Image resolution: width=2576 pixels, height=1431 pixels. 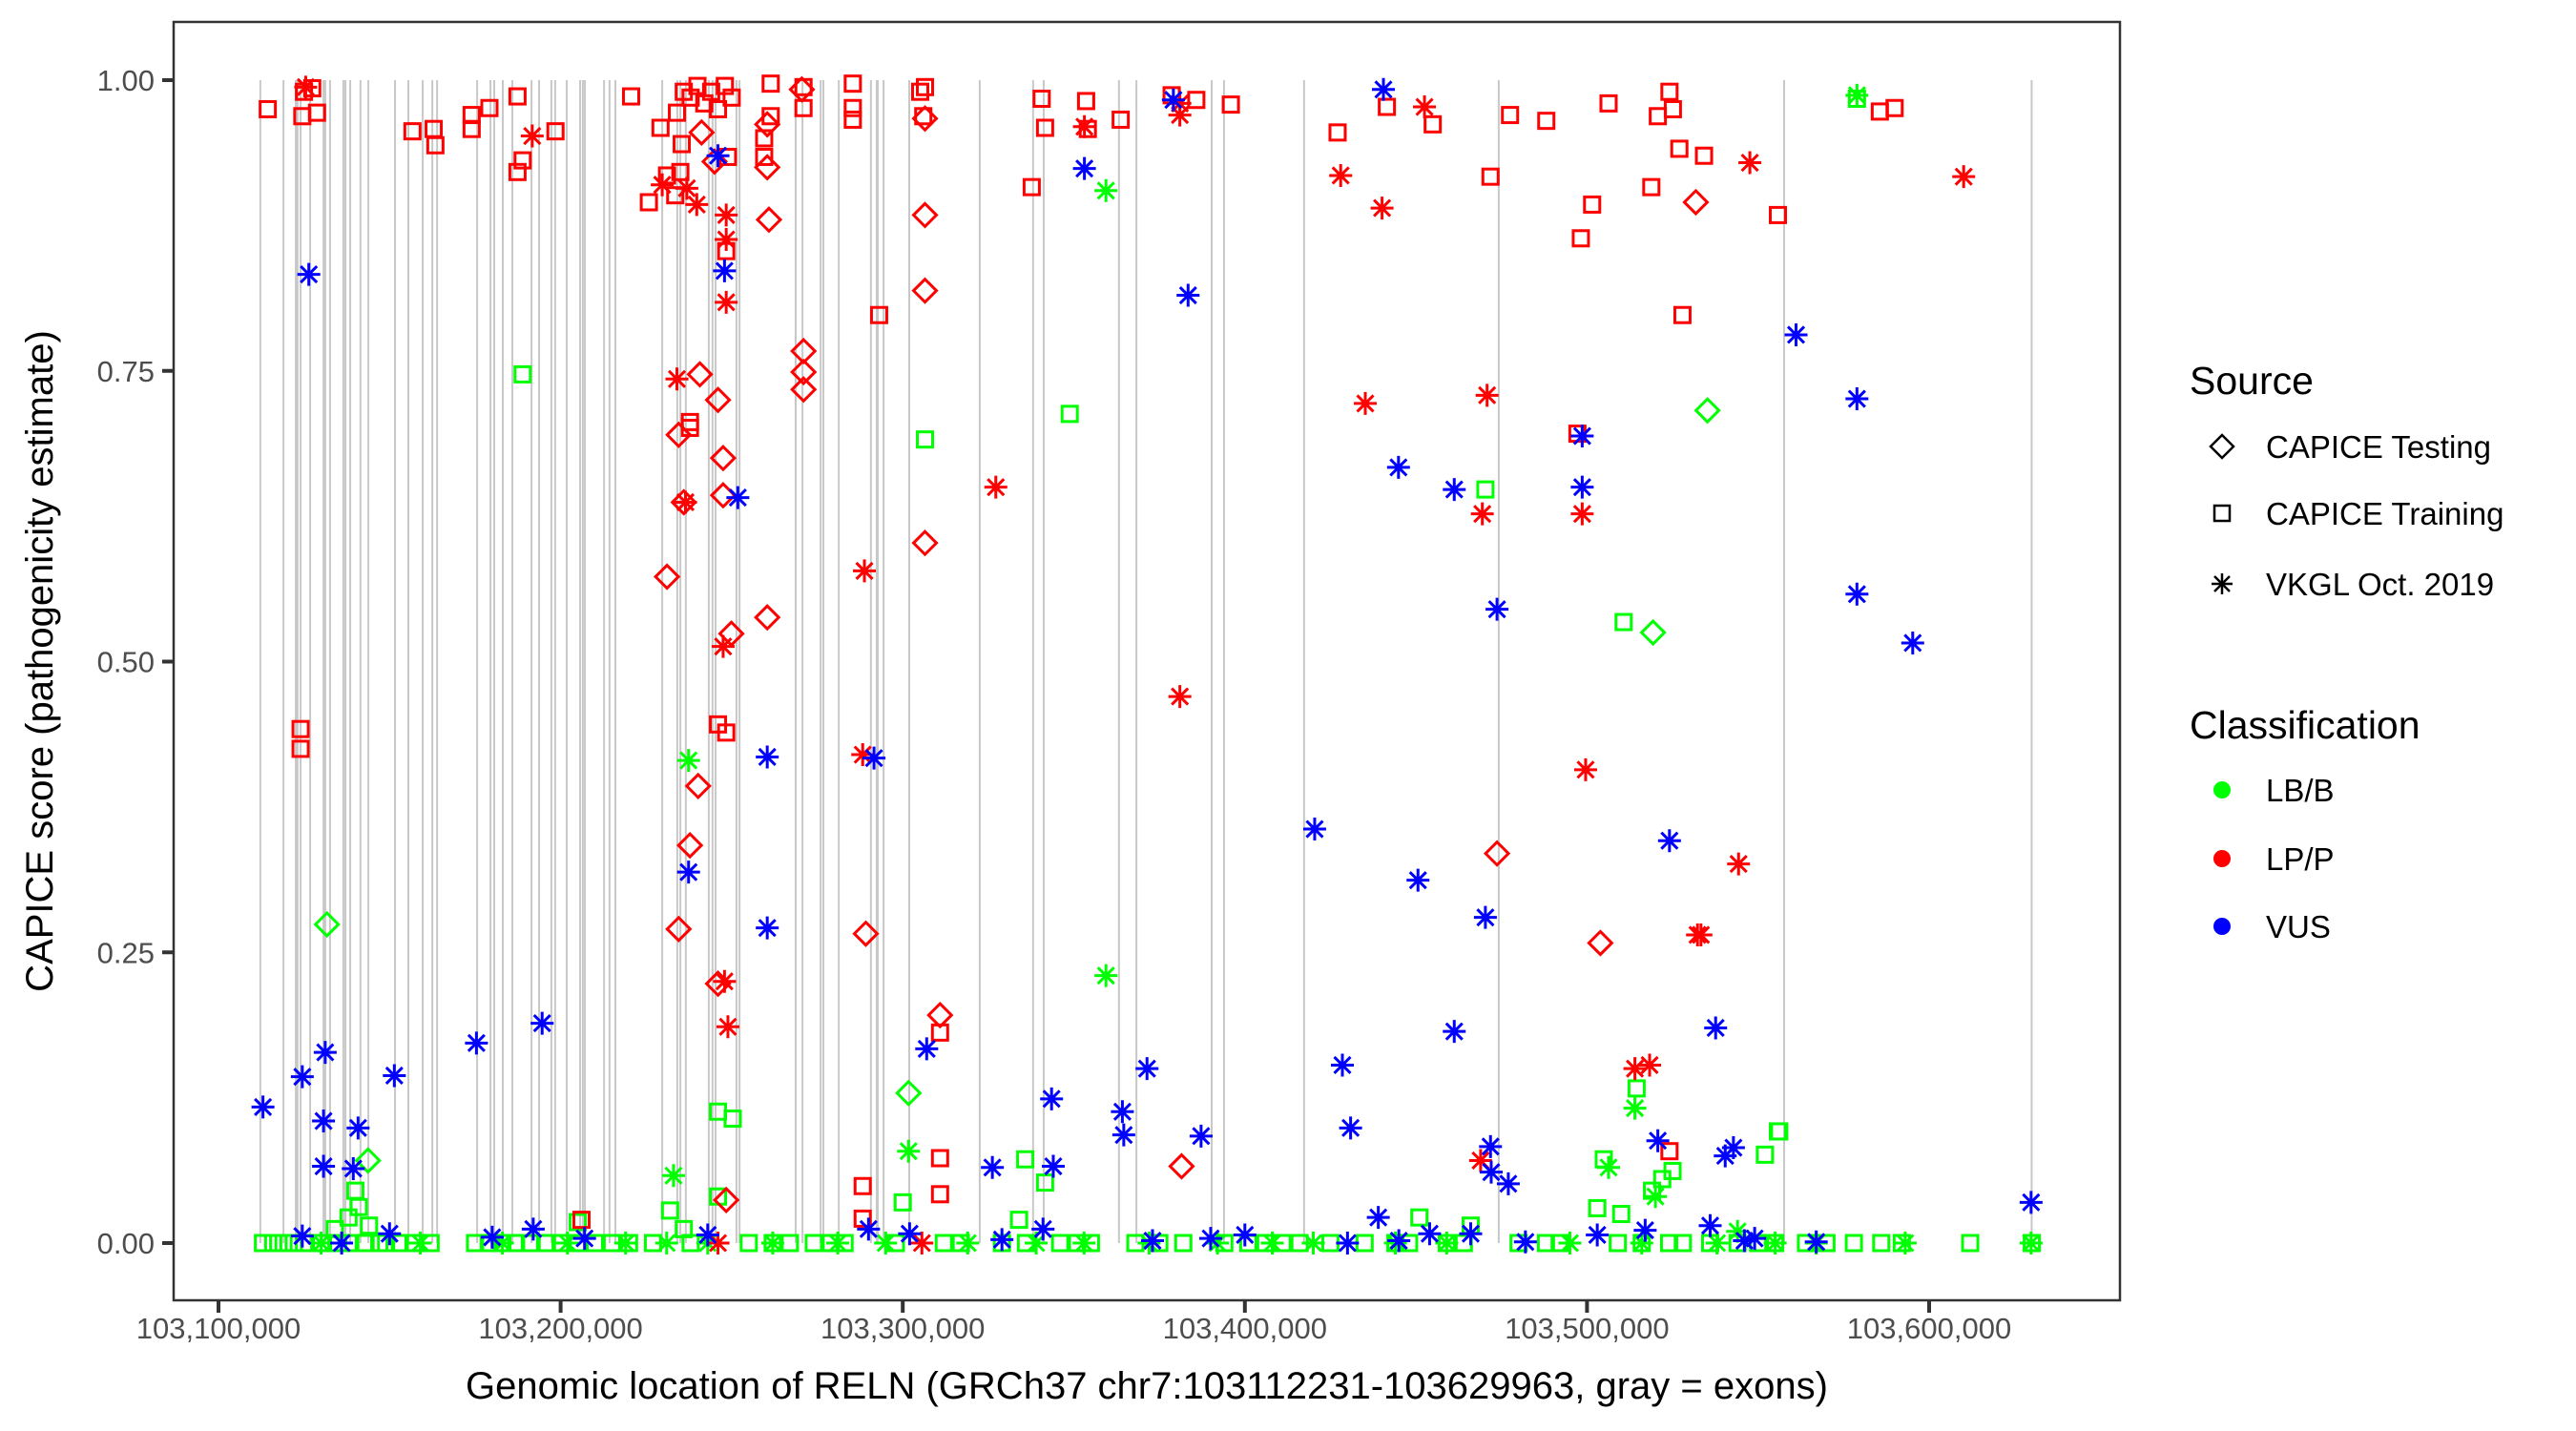 What do you see at coordinates (40, 661) in the screenshot?
I see `y-axis-title: CAPICE score (pathogenicity estimate)` at bounding box center [40, 661].